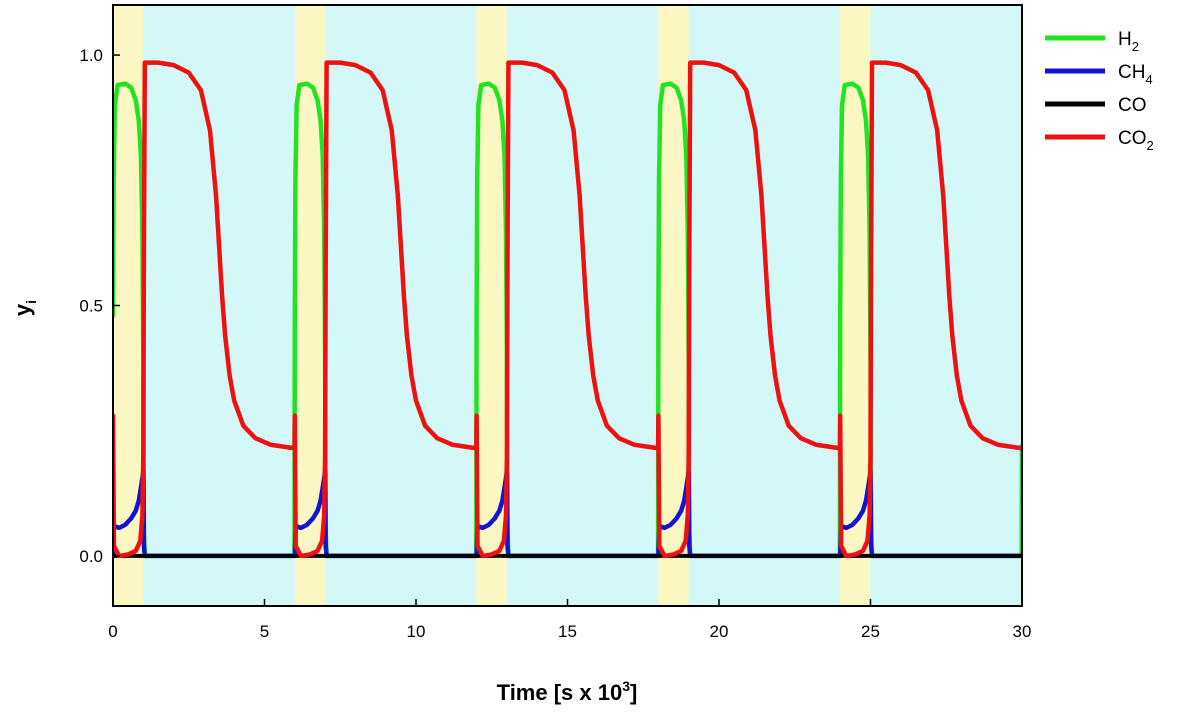 This screenshot has height=713, width=1178. What do you see at coordinates (1135, 74) in the screenshot?
I see `legend-label-ch4: CH4` at bounding box center [1135, 74].